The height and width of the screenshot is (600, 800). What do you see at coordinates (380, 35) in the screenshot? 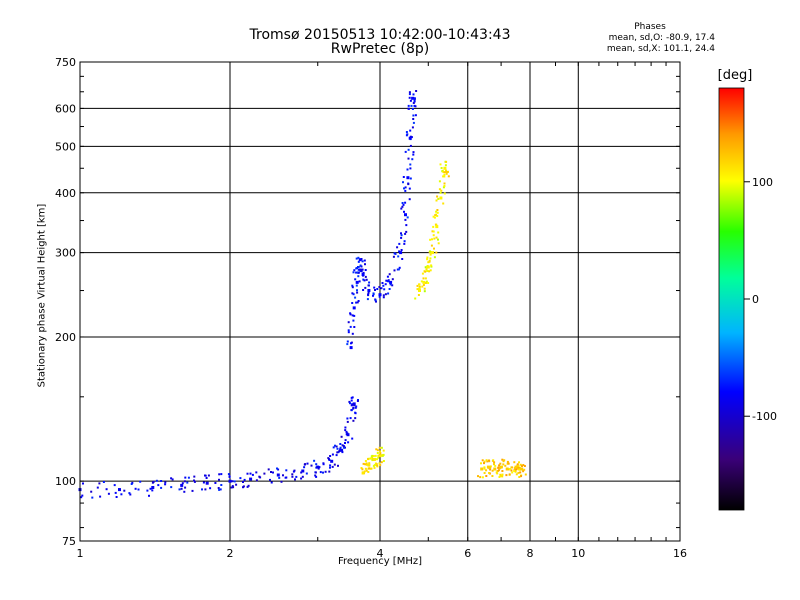
I see `chart-title: Tromsø 20150513 10:42:00-10:43:43` at bounding box center [380, 35].